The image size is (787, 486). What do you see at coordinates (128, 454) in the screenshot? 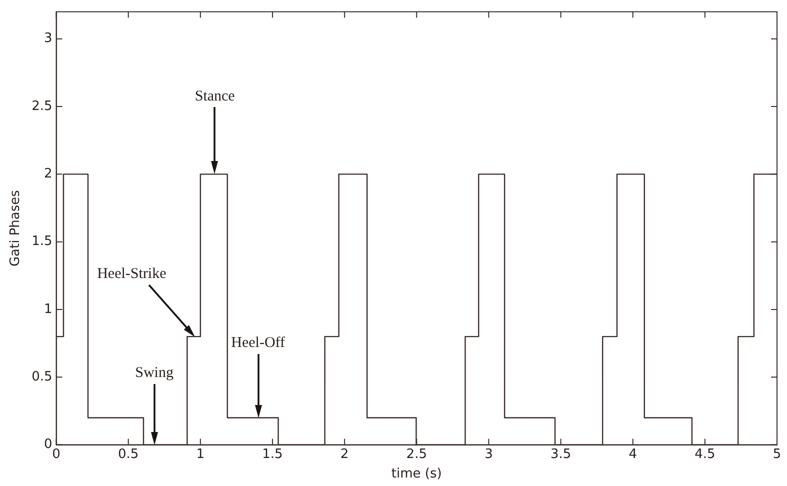
I see `x-tick-label: 0.5` at bounding box center [128, 454].